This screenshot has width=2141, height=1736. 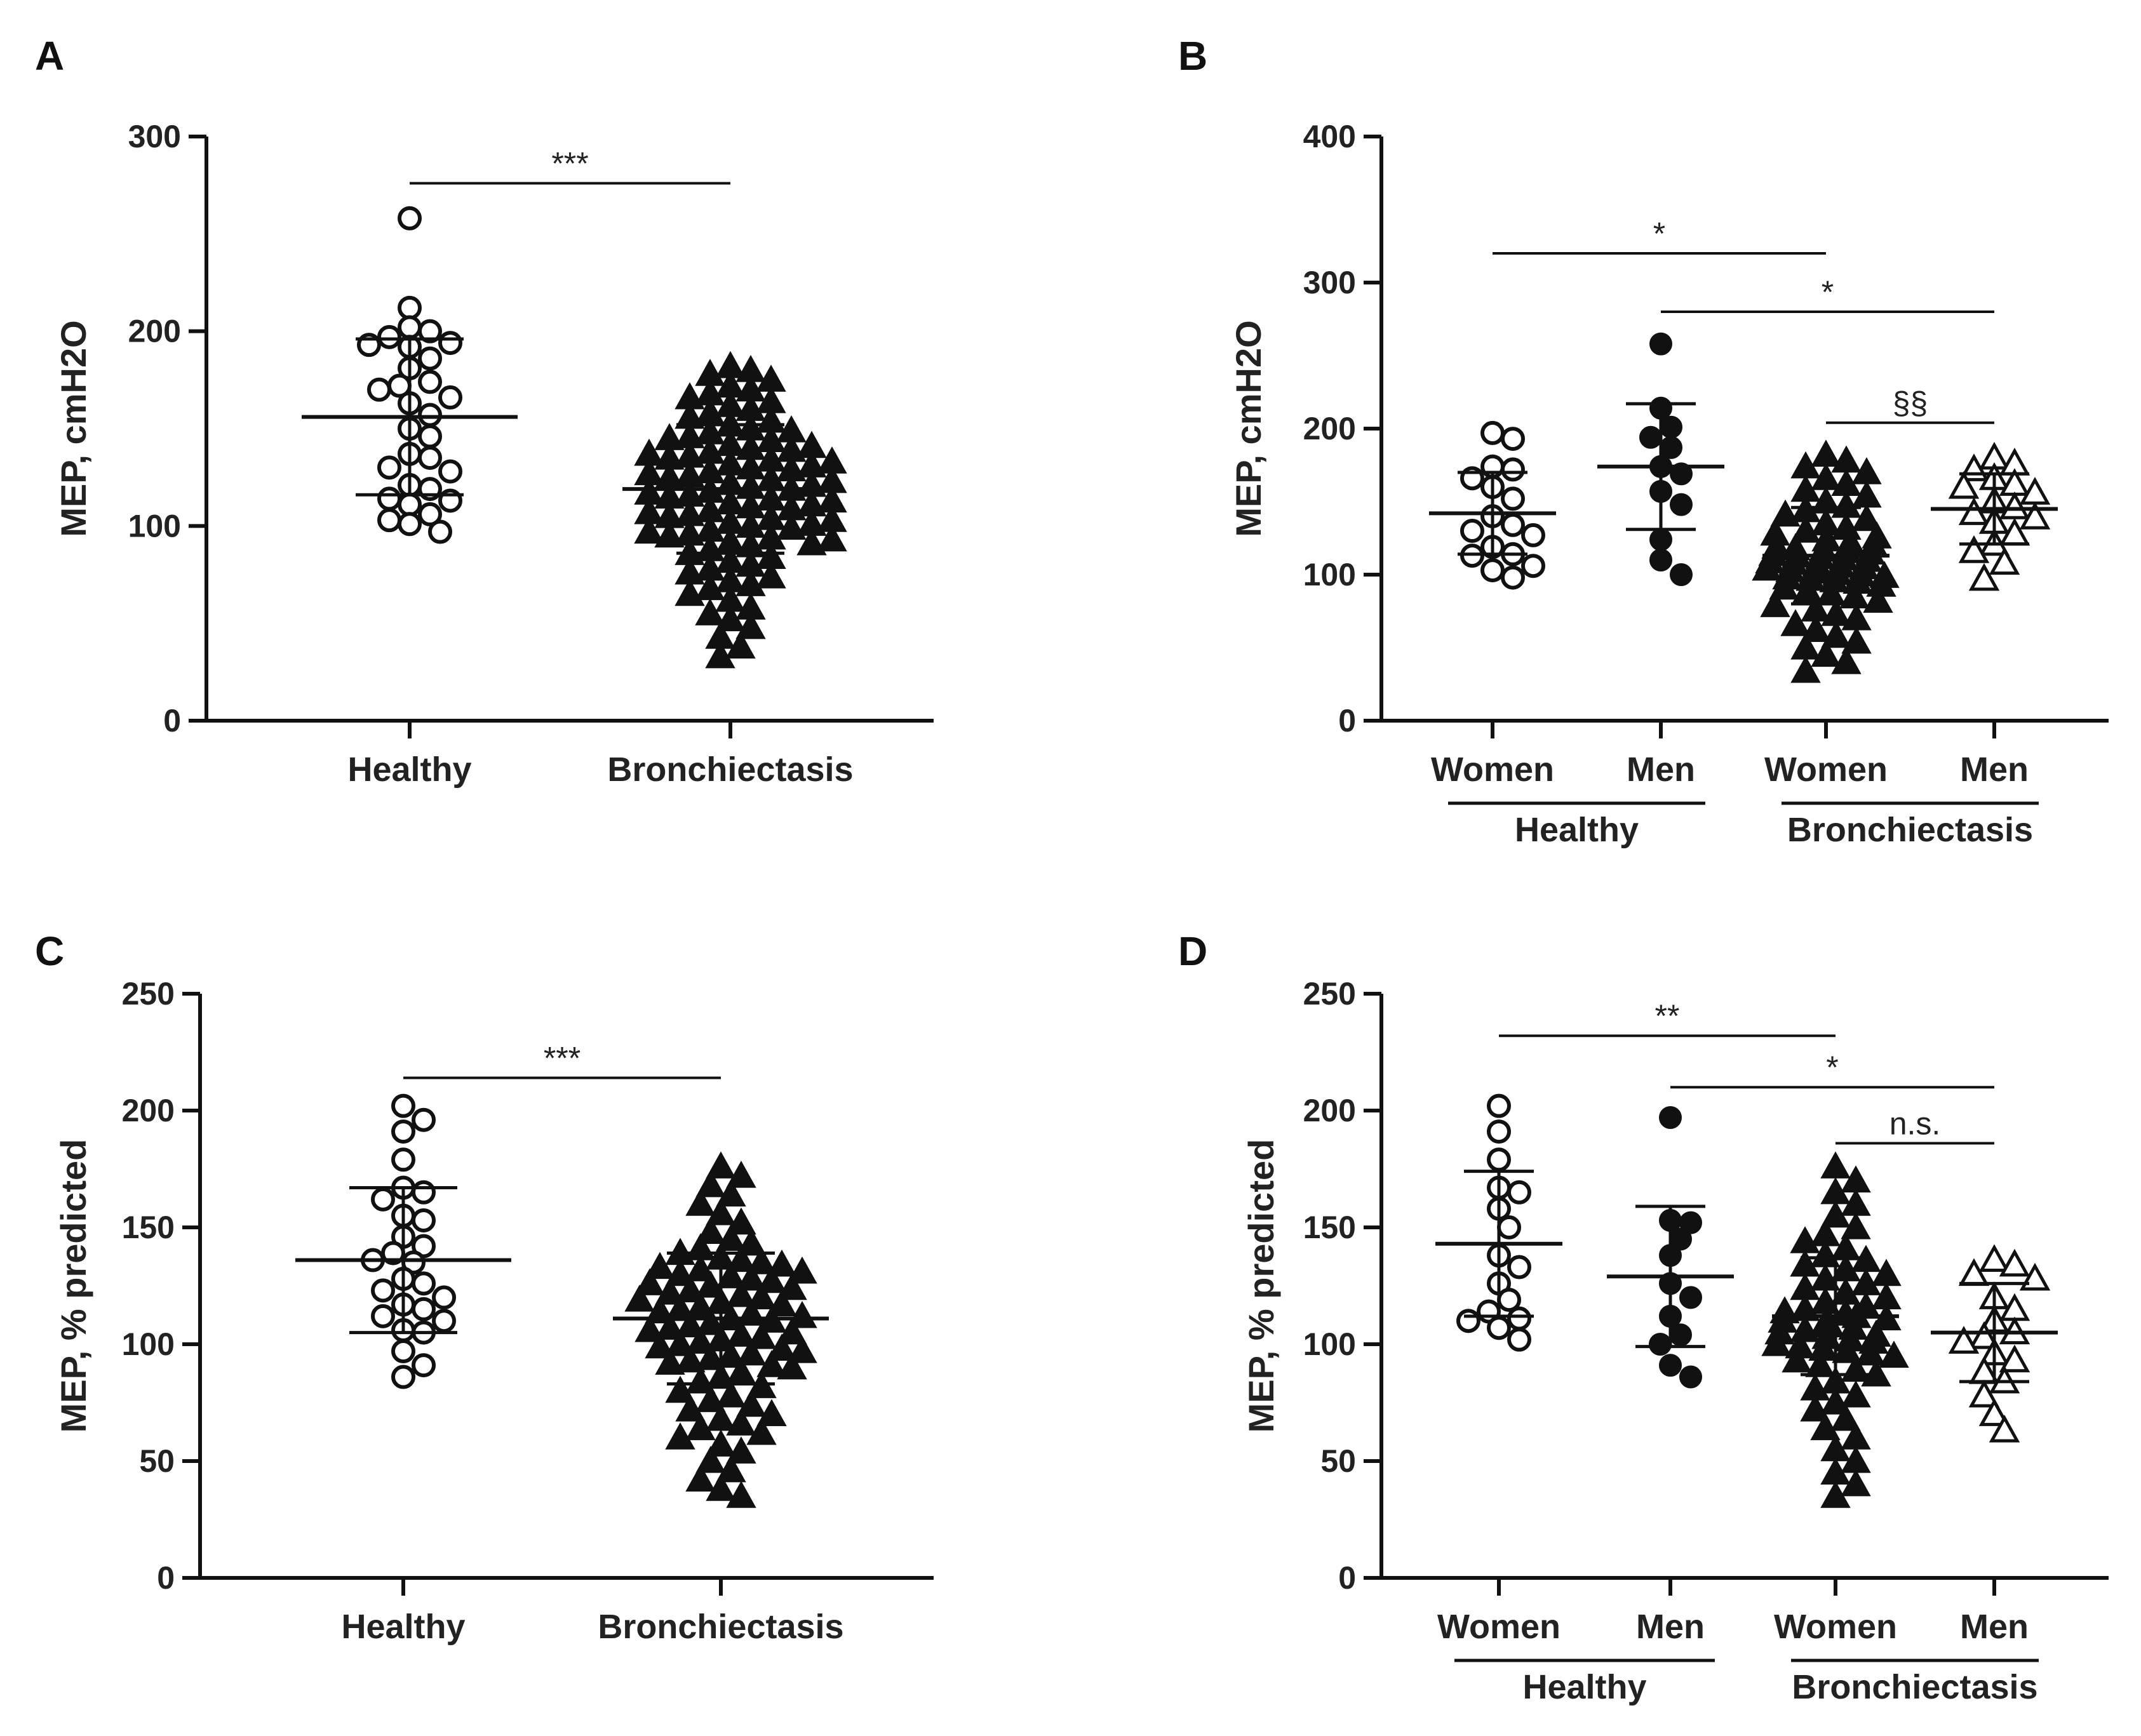 I want to click on category-label-1: Bronchiectasis, so click(x=720, y=1627).